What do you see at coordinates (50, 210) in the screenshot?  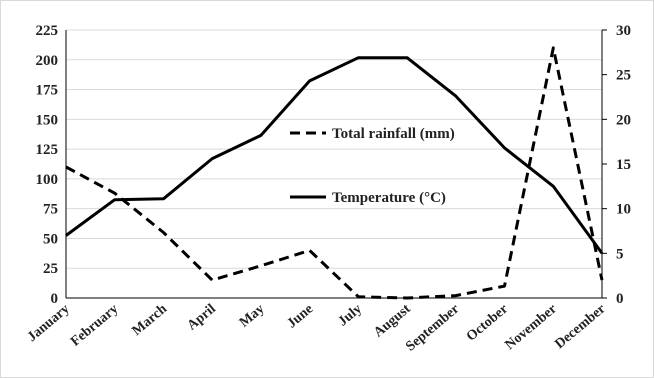 I see `y-left-tick-label: 75` at bounding box center [50, 210].